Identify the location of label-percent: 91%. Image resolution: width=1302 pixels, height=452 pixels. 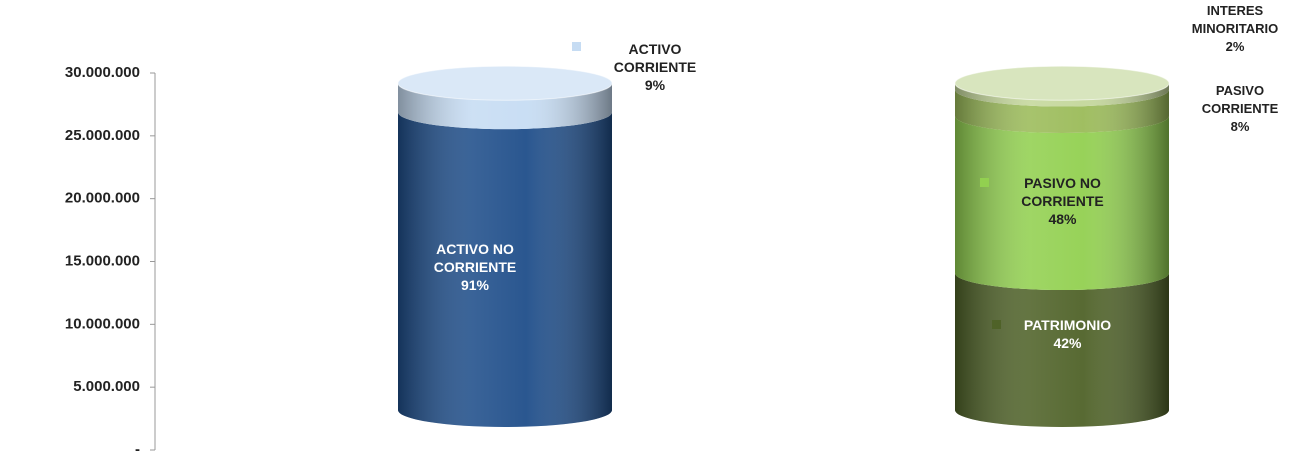
(475, 285).